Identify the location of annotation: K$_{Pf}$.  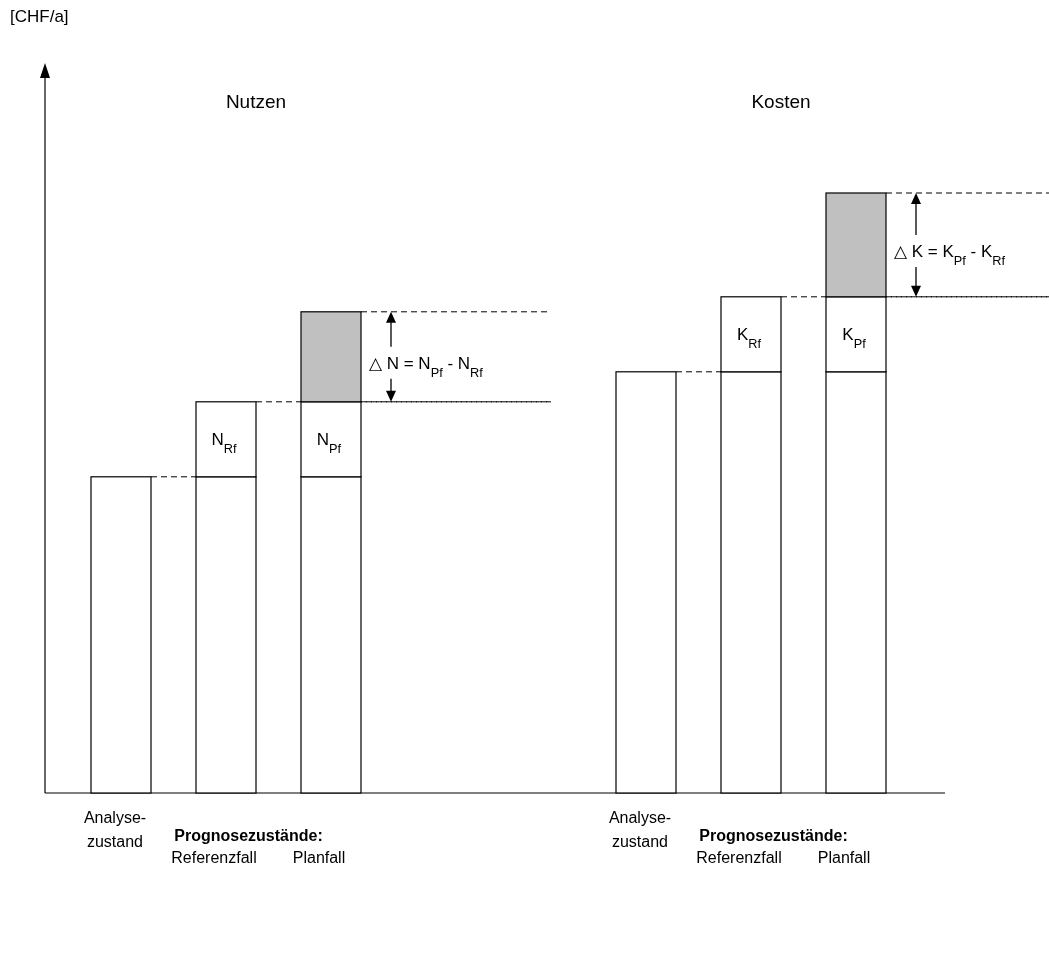
(854, 338).